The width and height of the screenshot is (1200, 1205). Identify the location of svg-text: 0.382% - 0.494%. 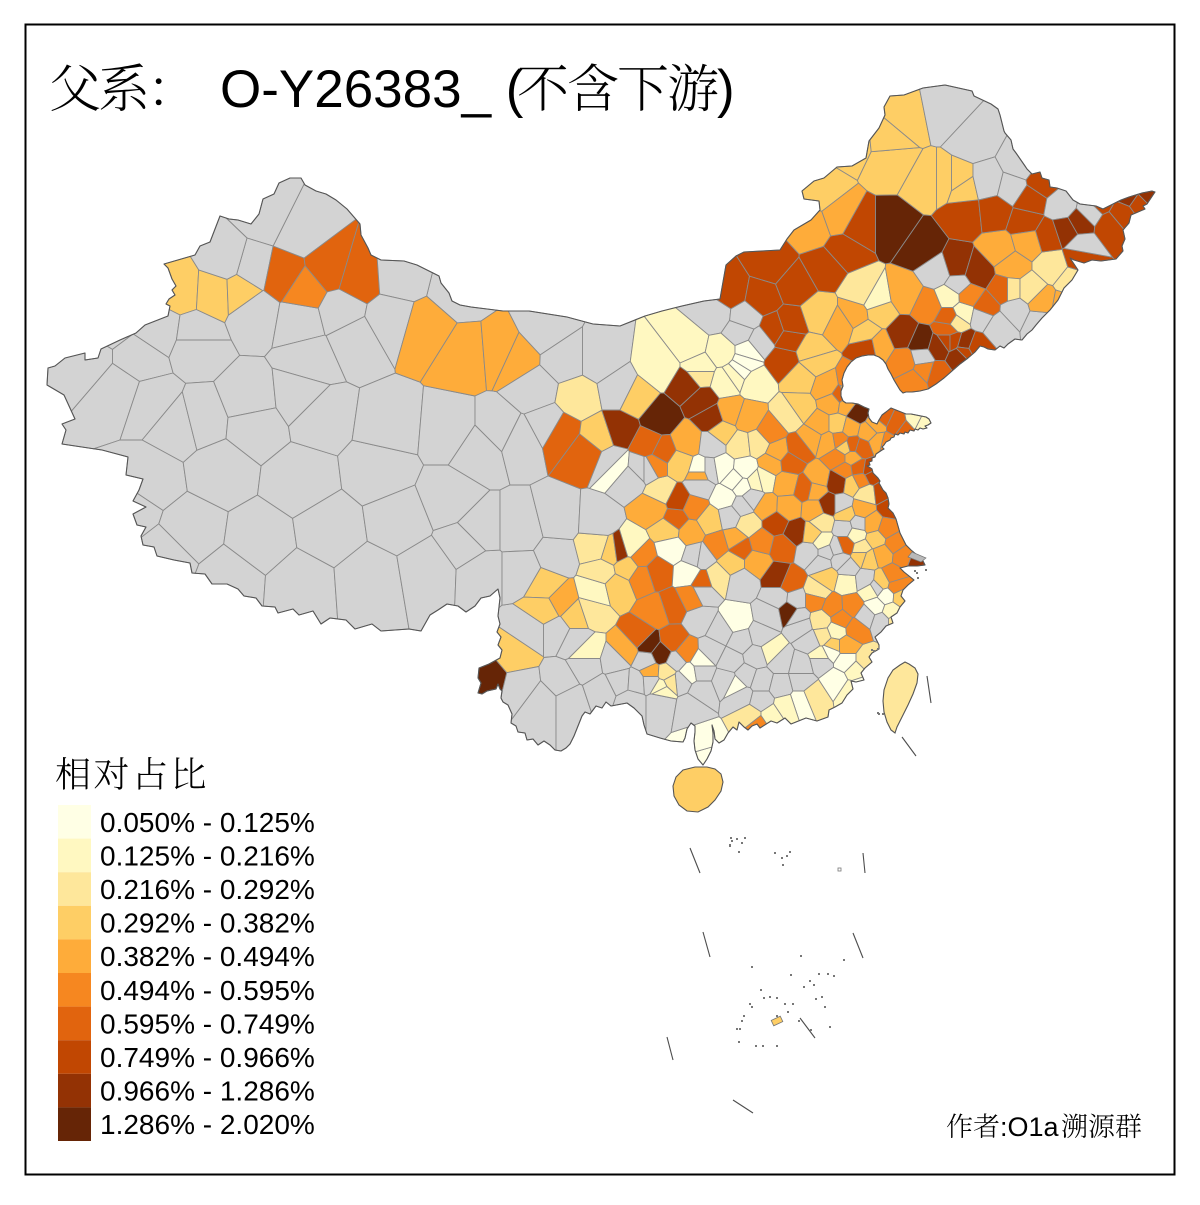
(207, 956).